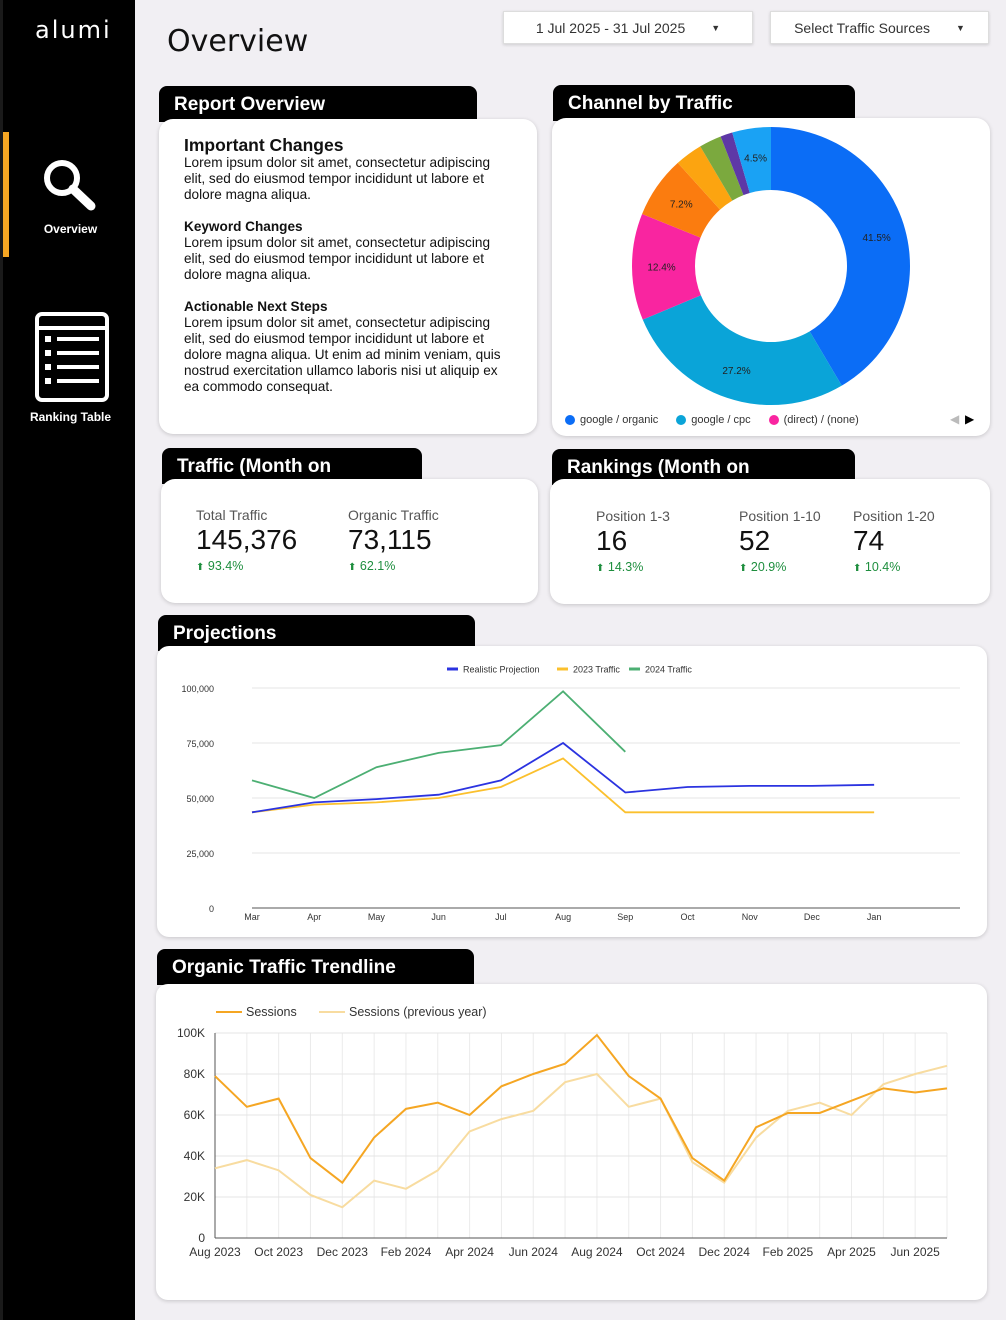 This screenshot has height=1320, width=1006. Describe the element at coordinates (661, 268) in the screenshot. I see `slice-label: 12.4%` at that location.